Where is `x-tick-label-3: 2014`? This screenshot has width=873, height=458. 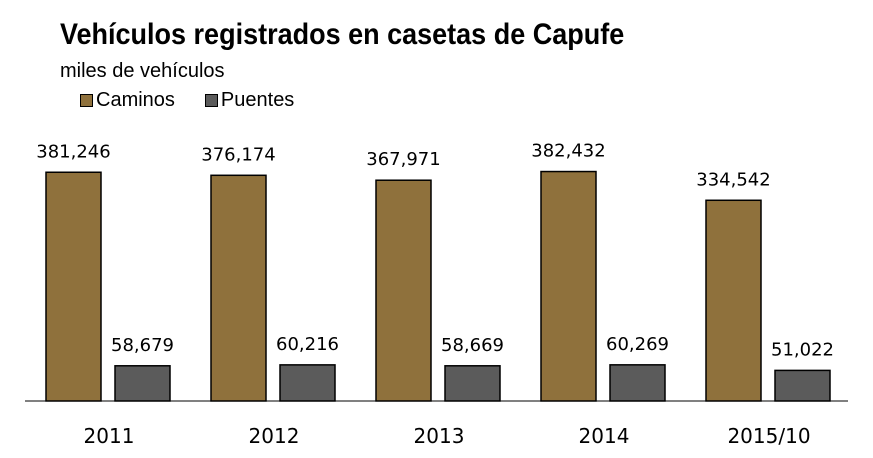
x-tick-label-3: 2014 is located at coordinates (604, 436).